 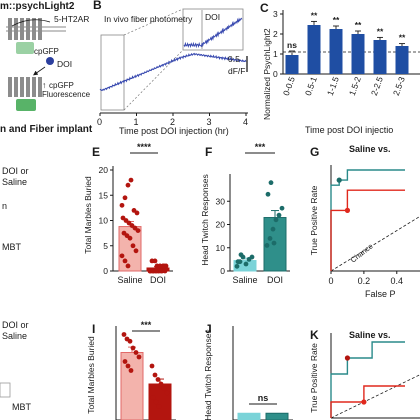 What do you see at coordinates (347, 358) in the screenshot?
I see `k-roc-marker` at bounding box center [347, 358].